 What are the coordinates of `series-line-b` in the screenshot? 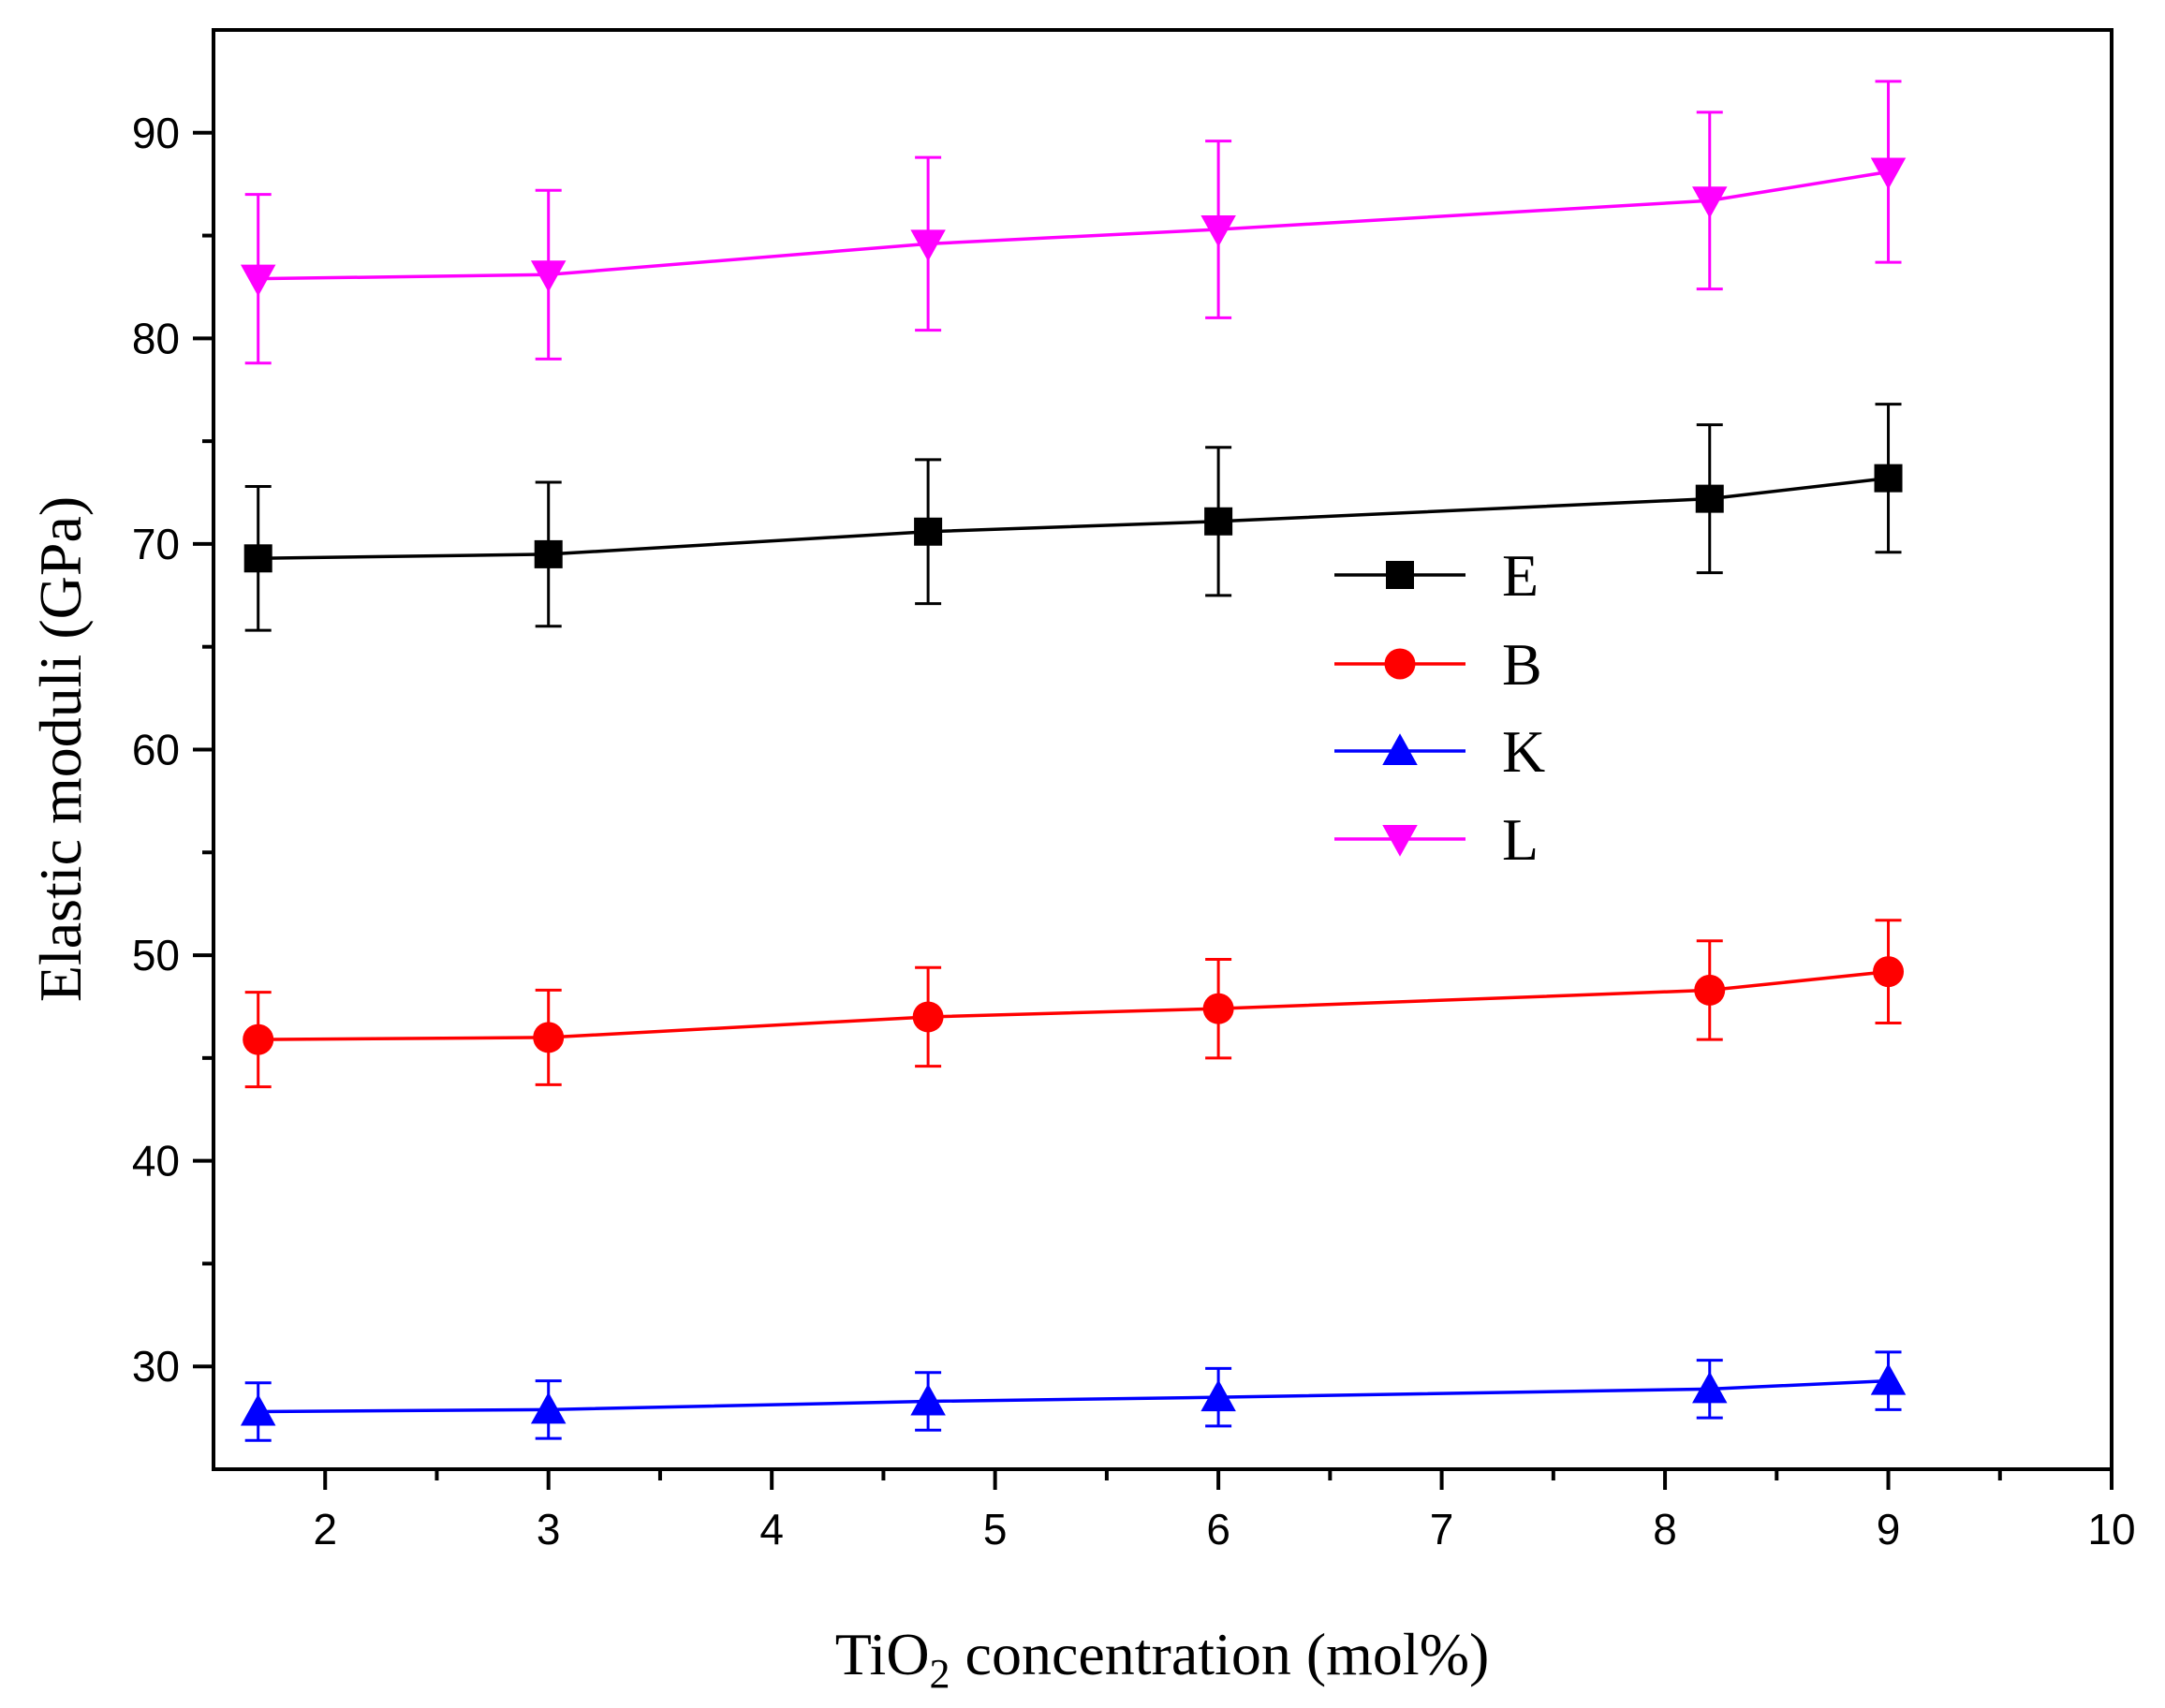 It's located at (1073, 1005).